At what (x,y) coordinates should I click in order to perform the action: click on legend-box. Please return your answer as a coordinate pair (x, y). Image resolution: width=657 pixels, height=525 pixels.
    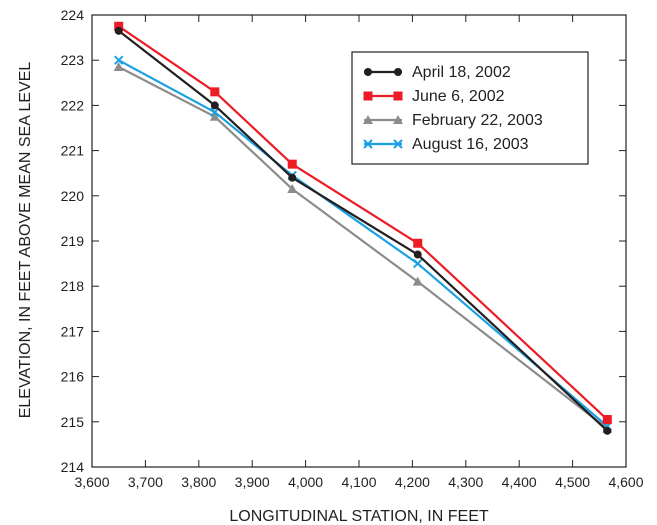
    Looking at the image, I should click on (470, 108).